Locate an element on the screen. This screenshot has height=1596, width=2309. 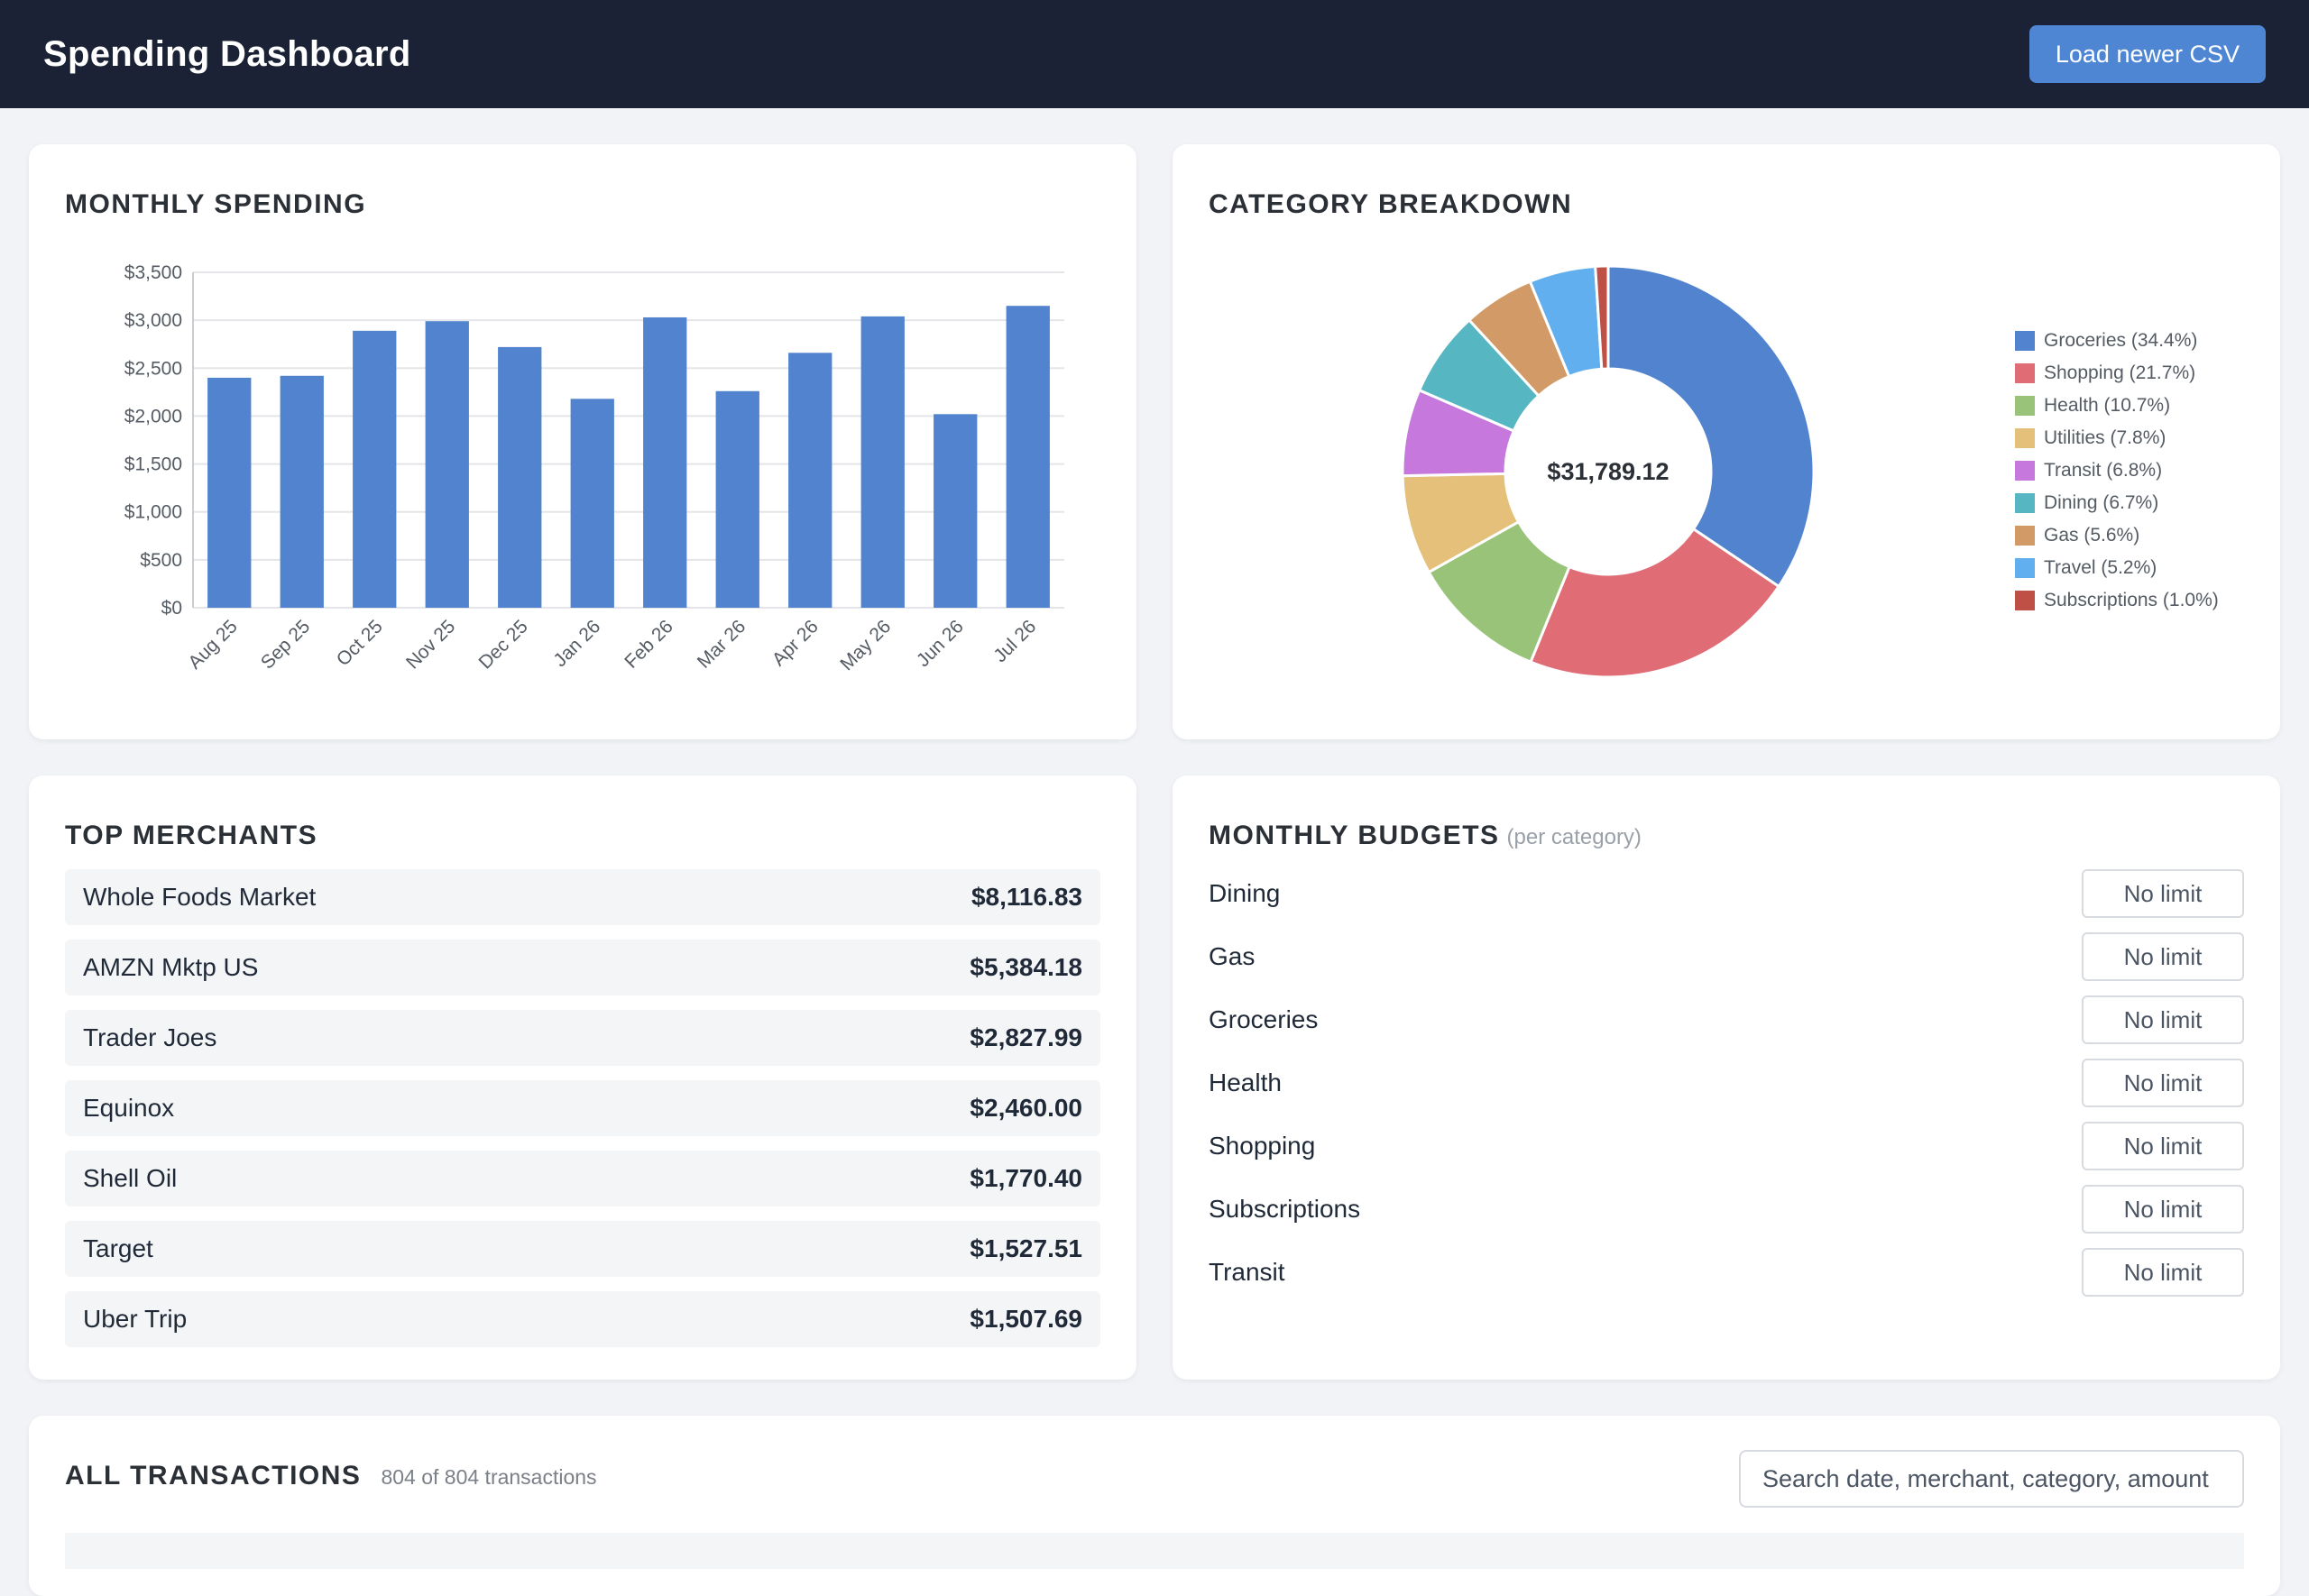
legend-item: Travel (5.2%) is located at coordinates (2117, 568).